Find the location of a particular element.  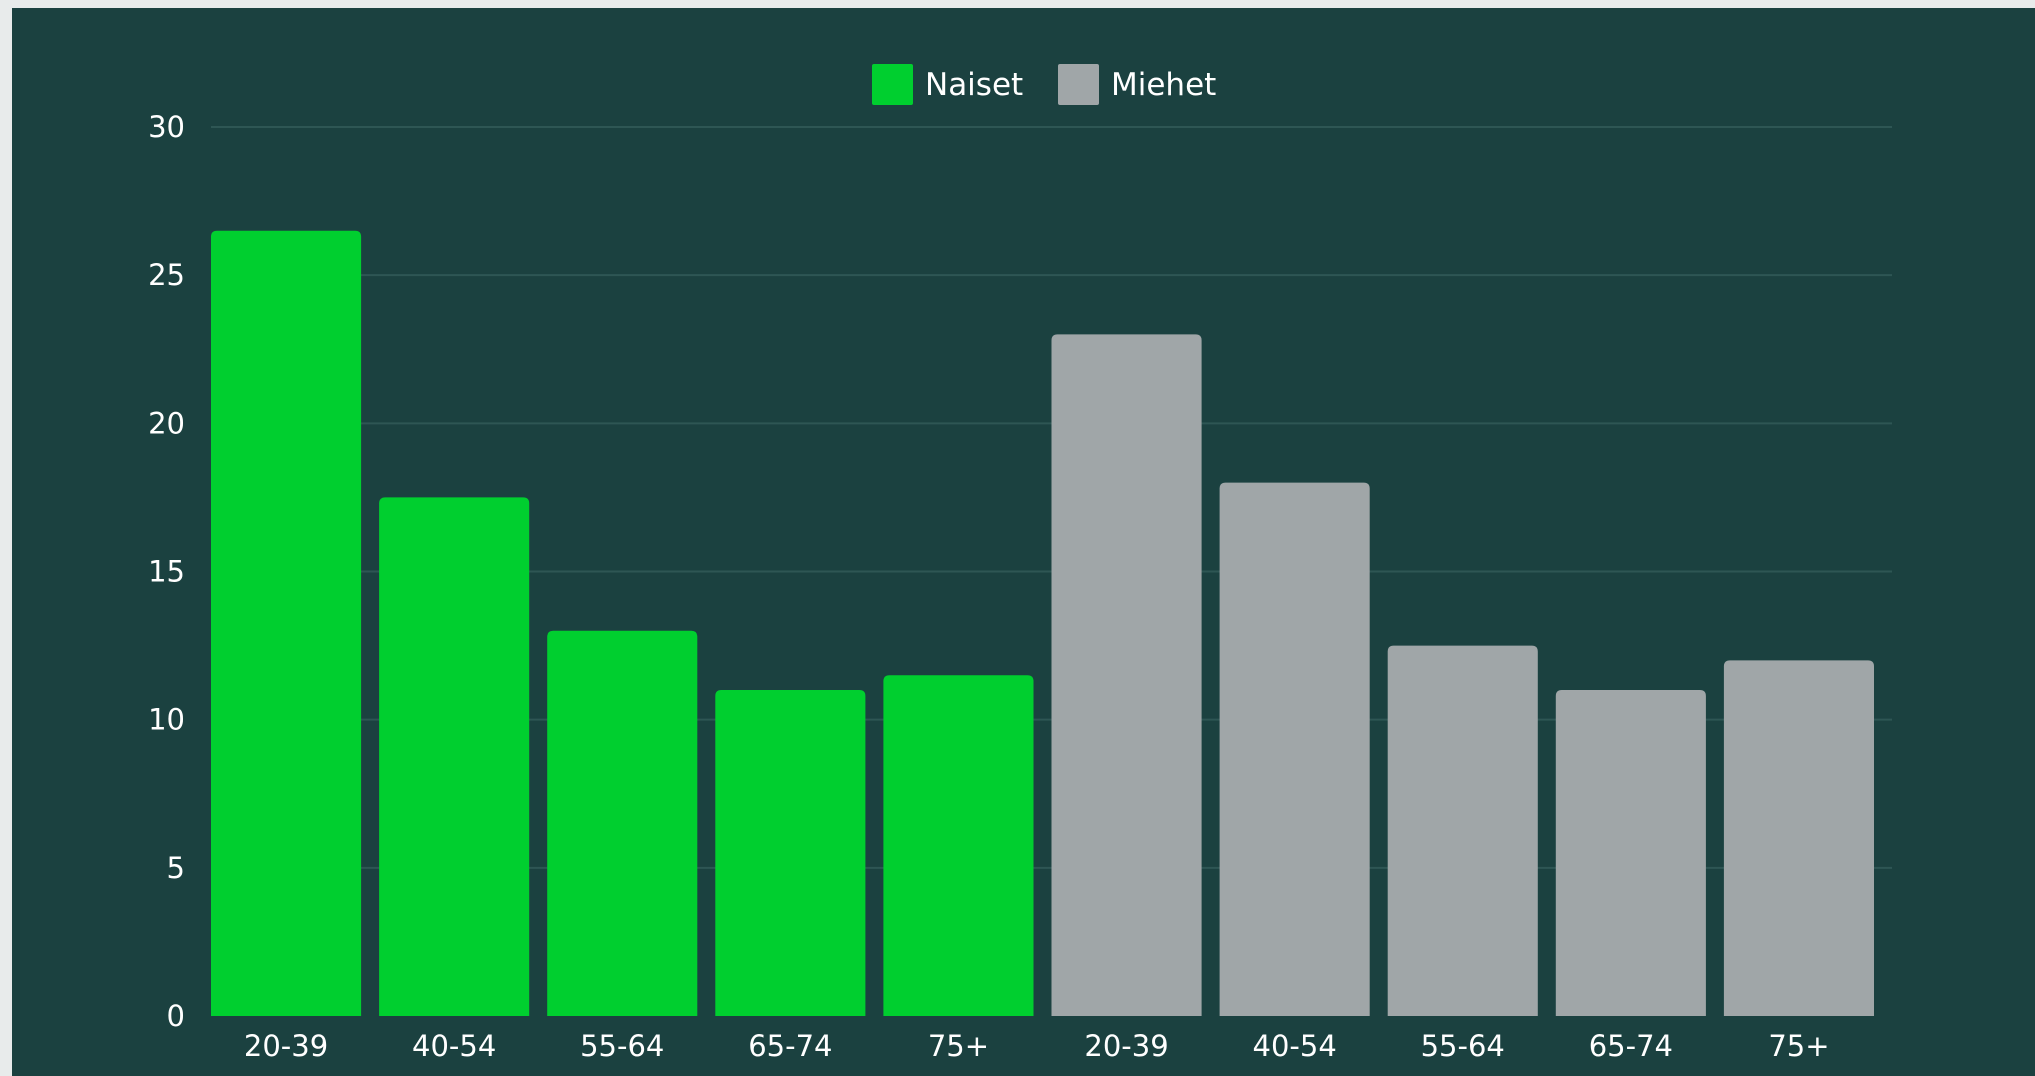

y-axis-ticks: 0 5 10 15 20 25 30 is located at coordinates (166, 571).